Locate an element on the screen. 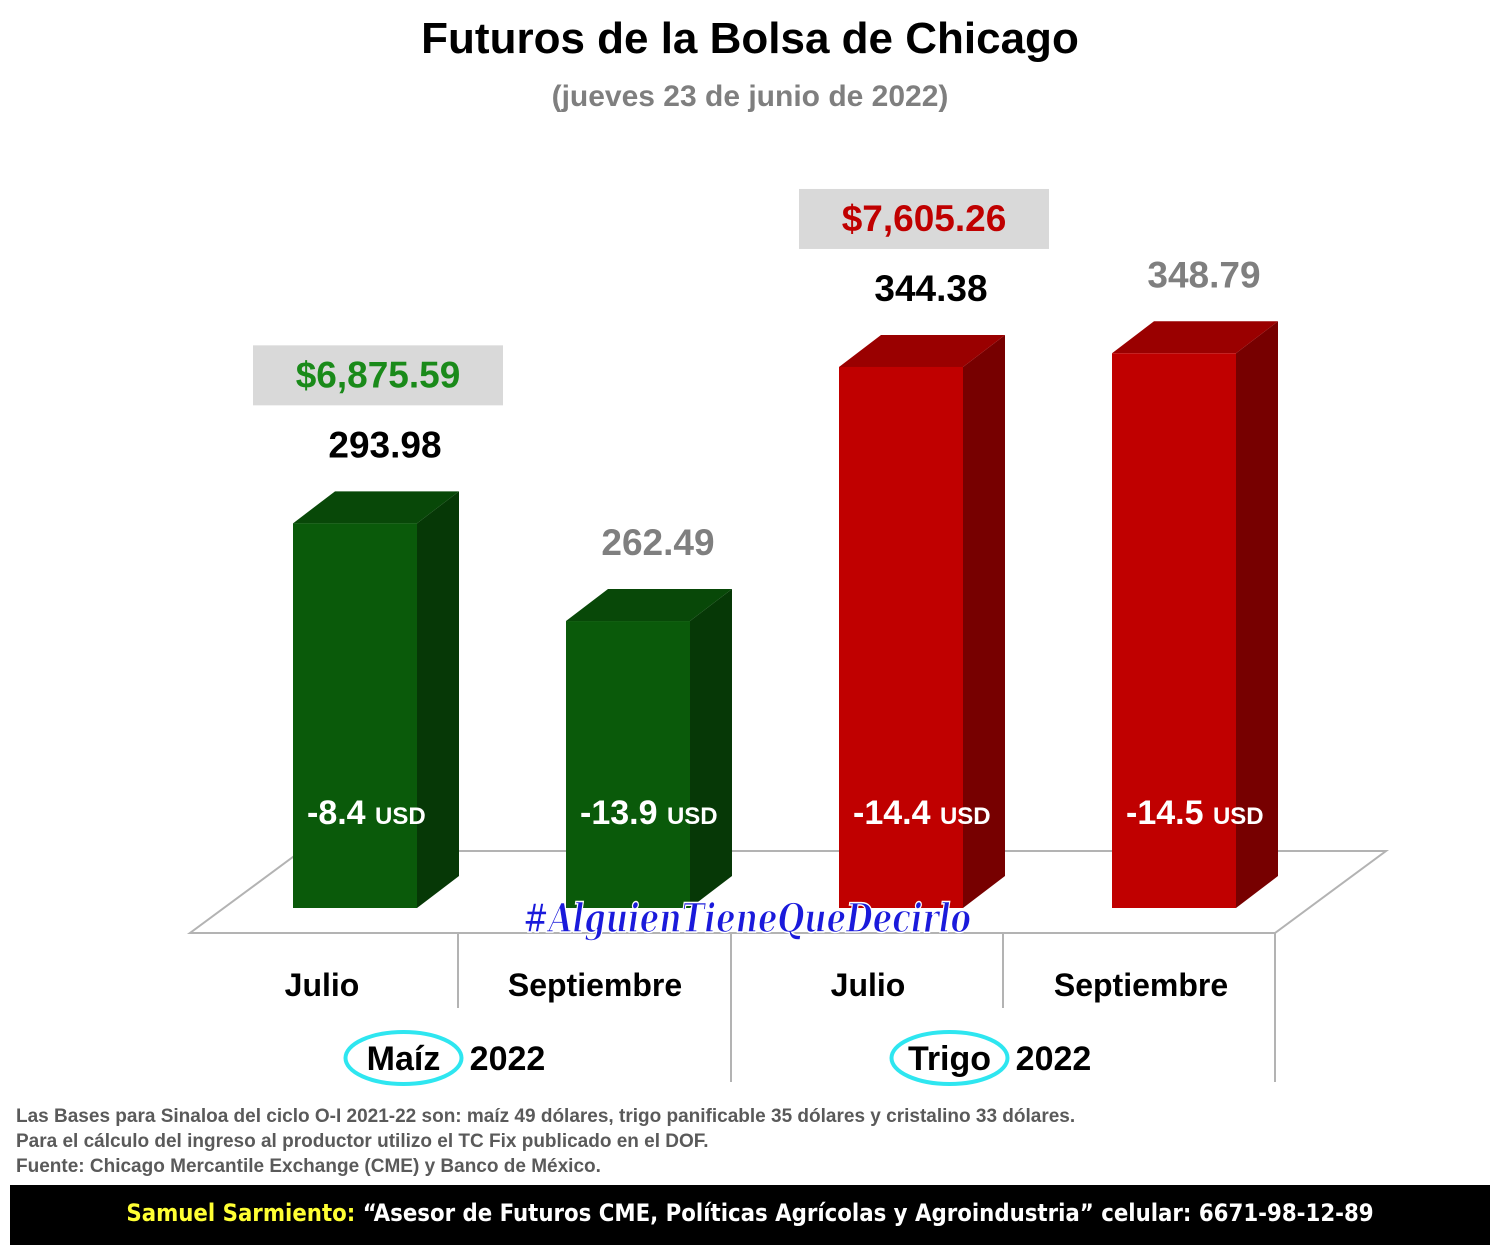 This screenshot has width=1500, height=1245. price-mxn-label: $6,875.59 is located at coordinates (378, 374).